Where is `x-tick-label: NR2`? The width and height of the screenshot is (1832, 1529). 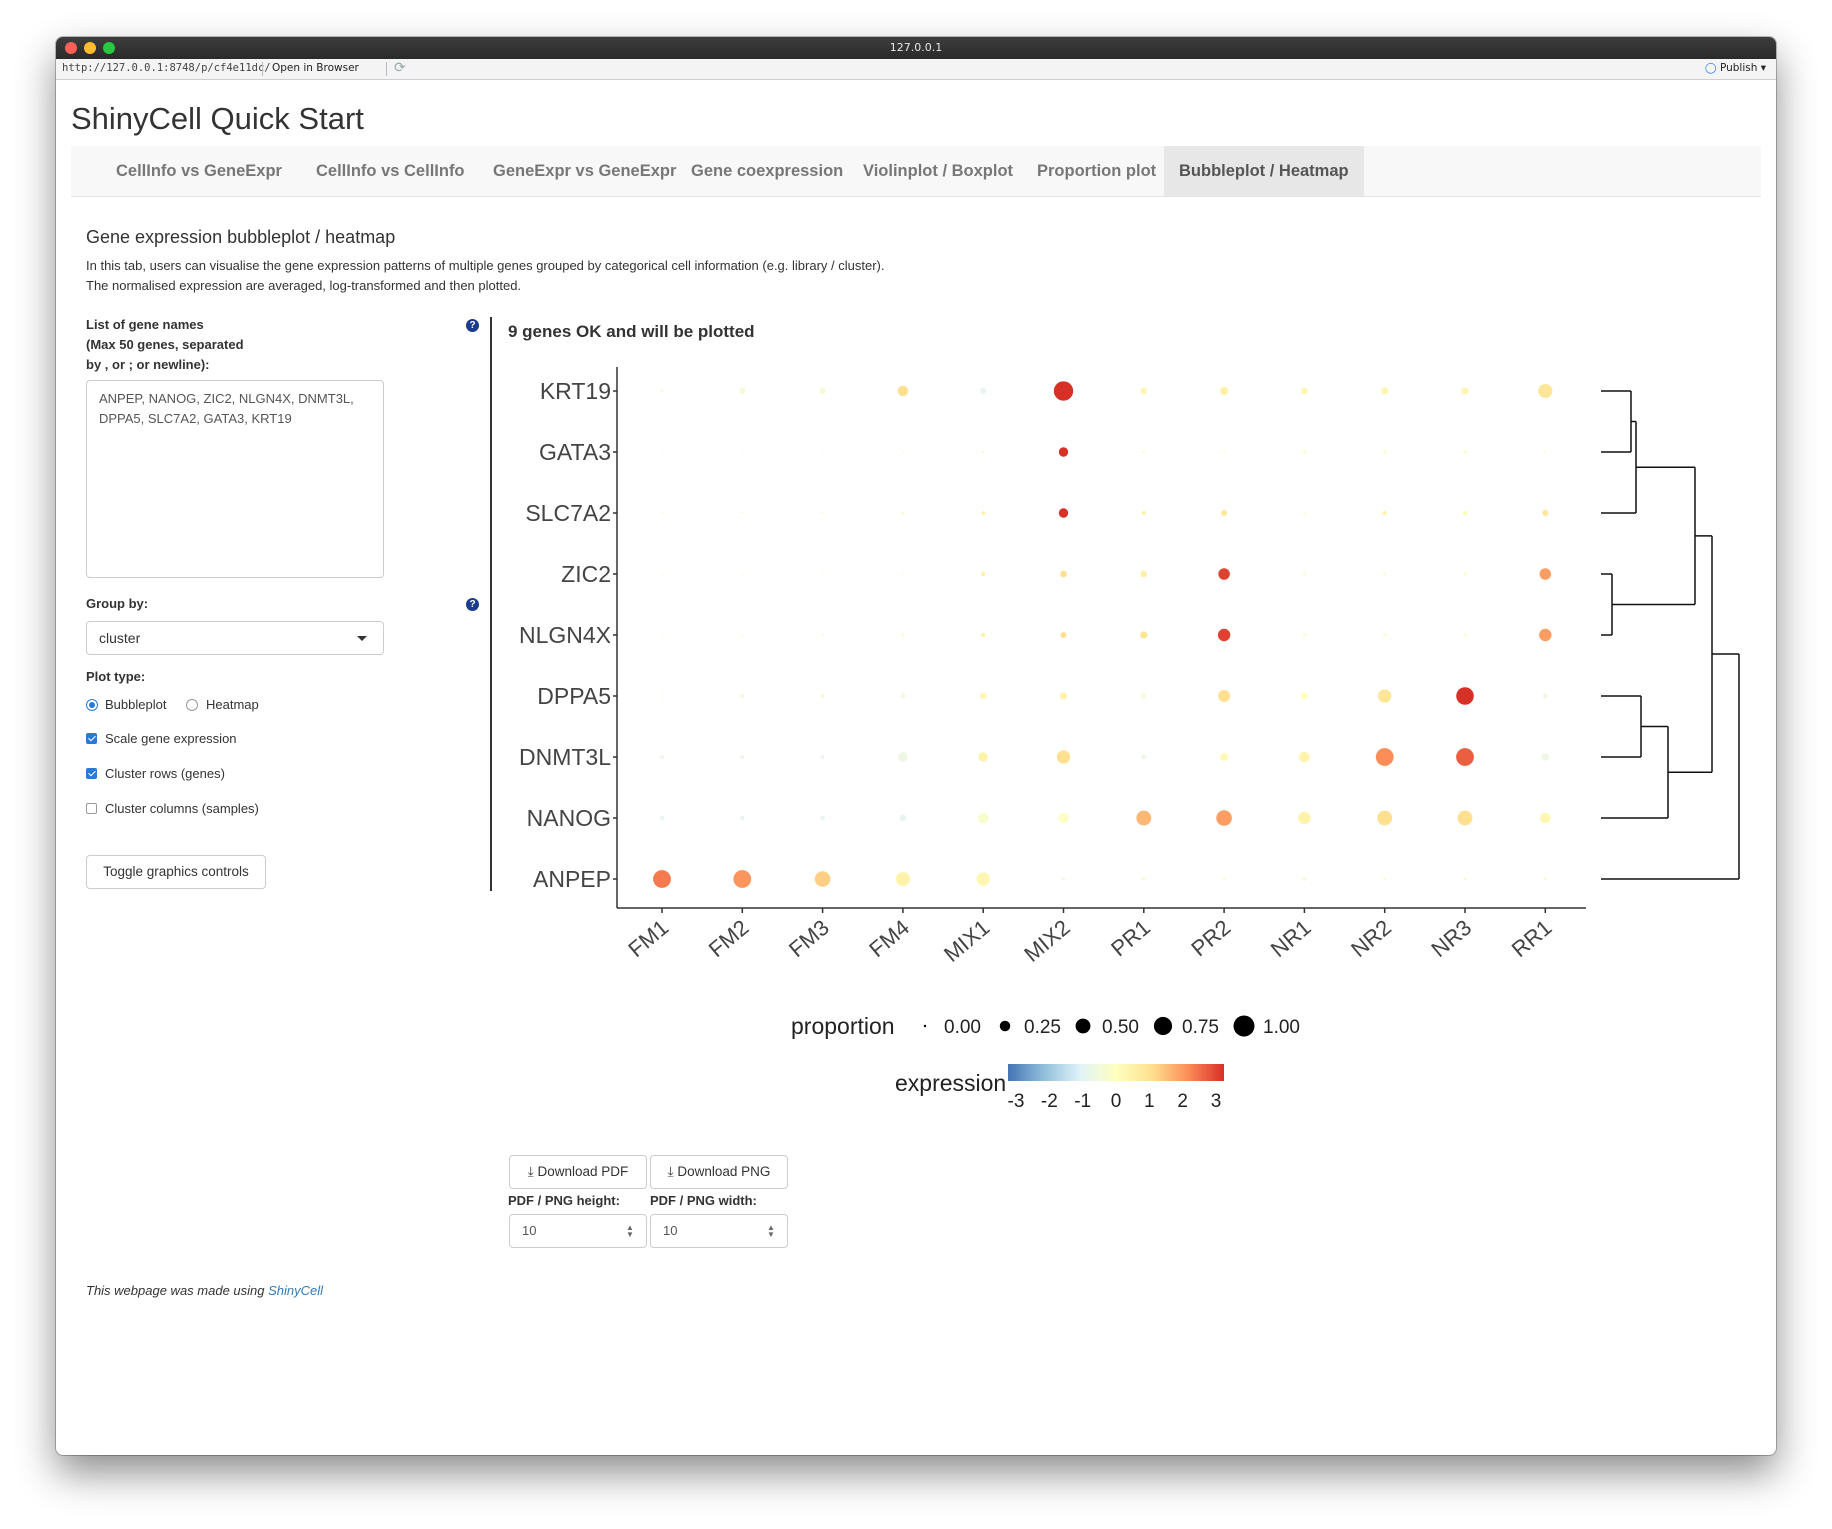
x-tick-label: NR2 is located at coordinates (1371, 938).